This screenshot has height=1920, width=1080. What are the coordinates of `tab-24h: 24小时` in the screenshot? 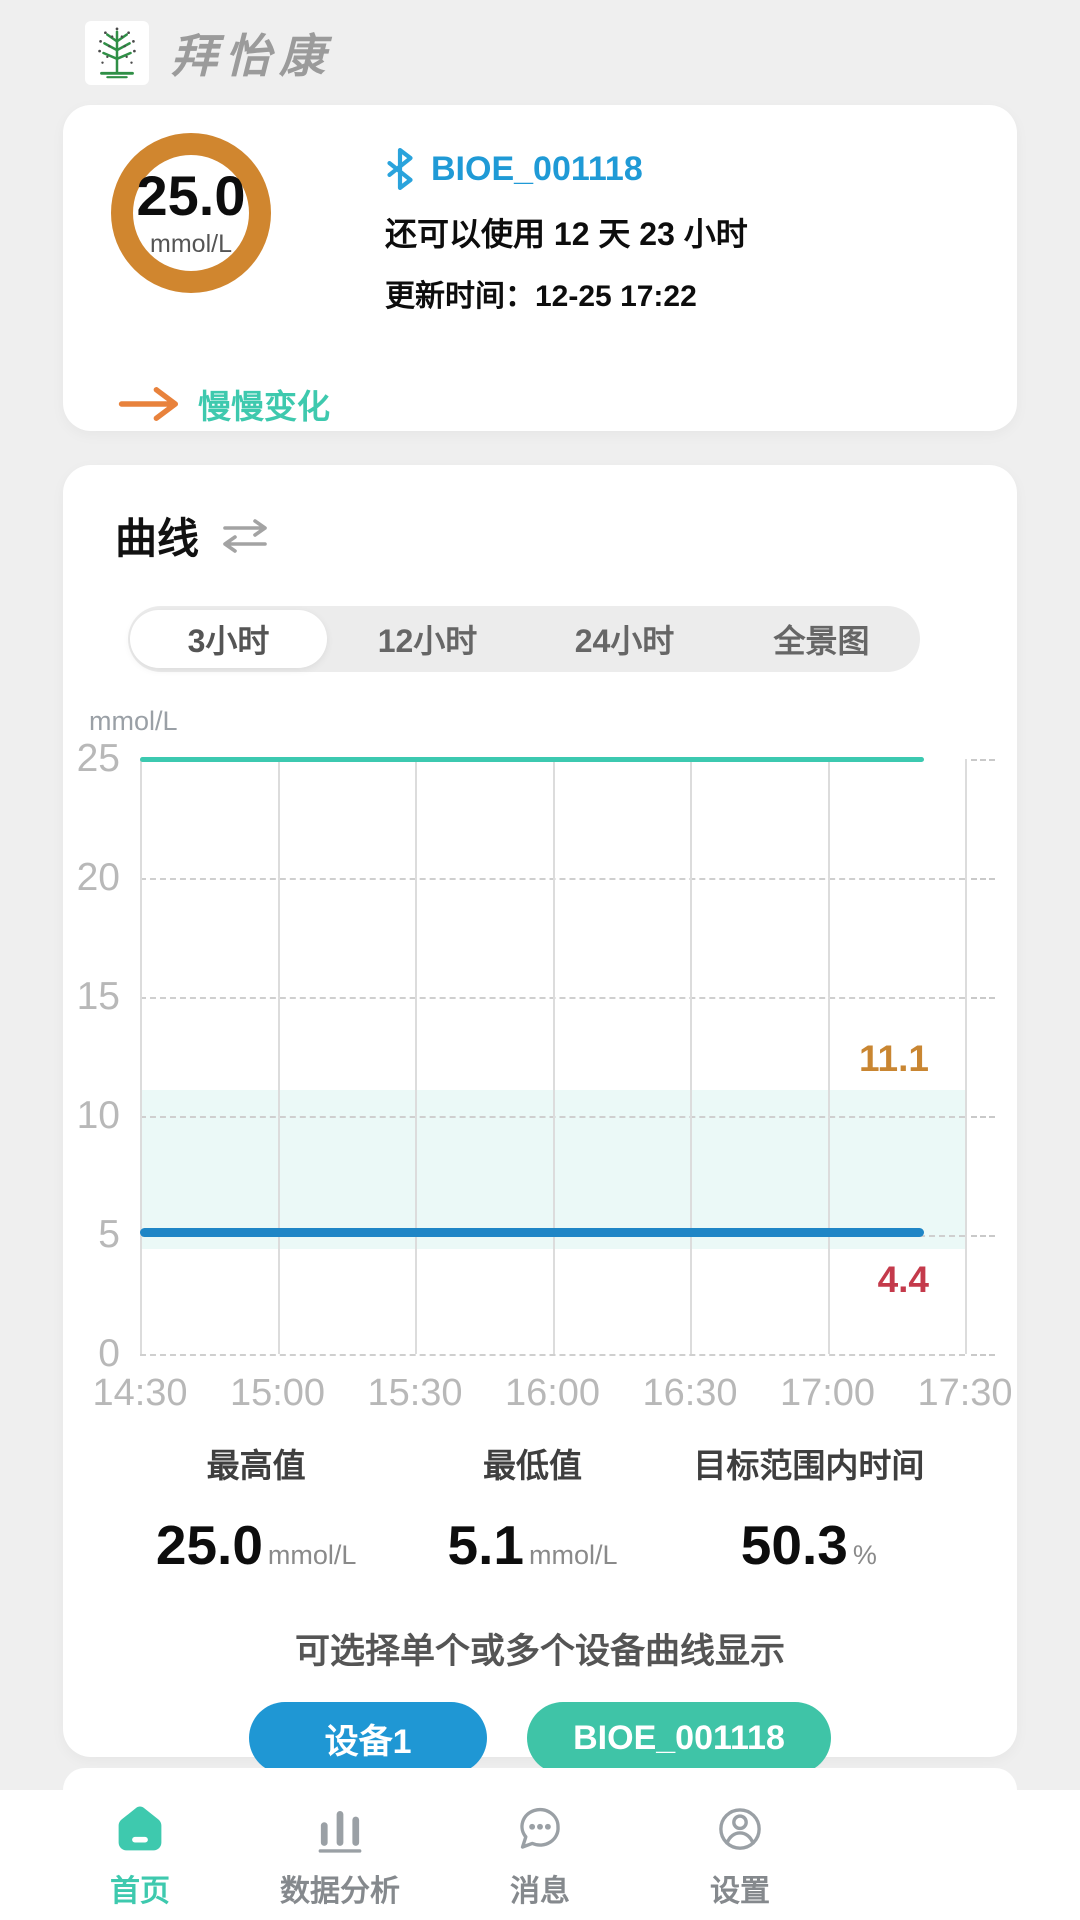 It's located at (624, 641).